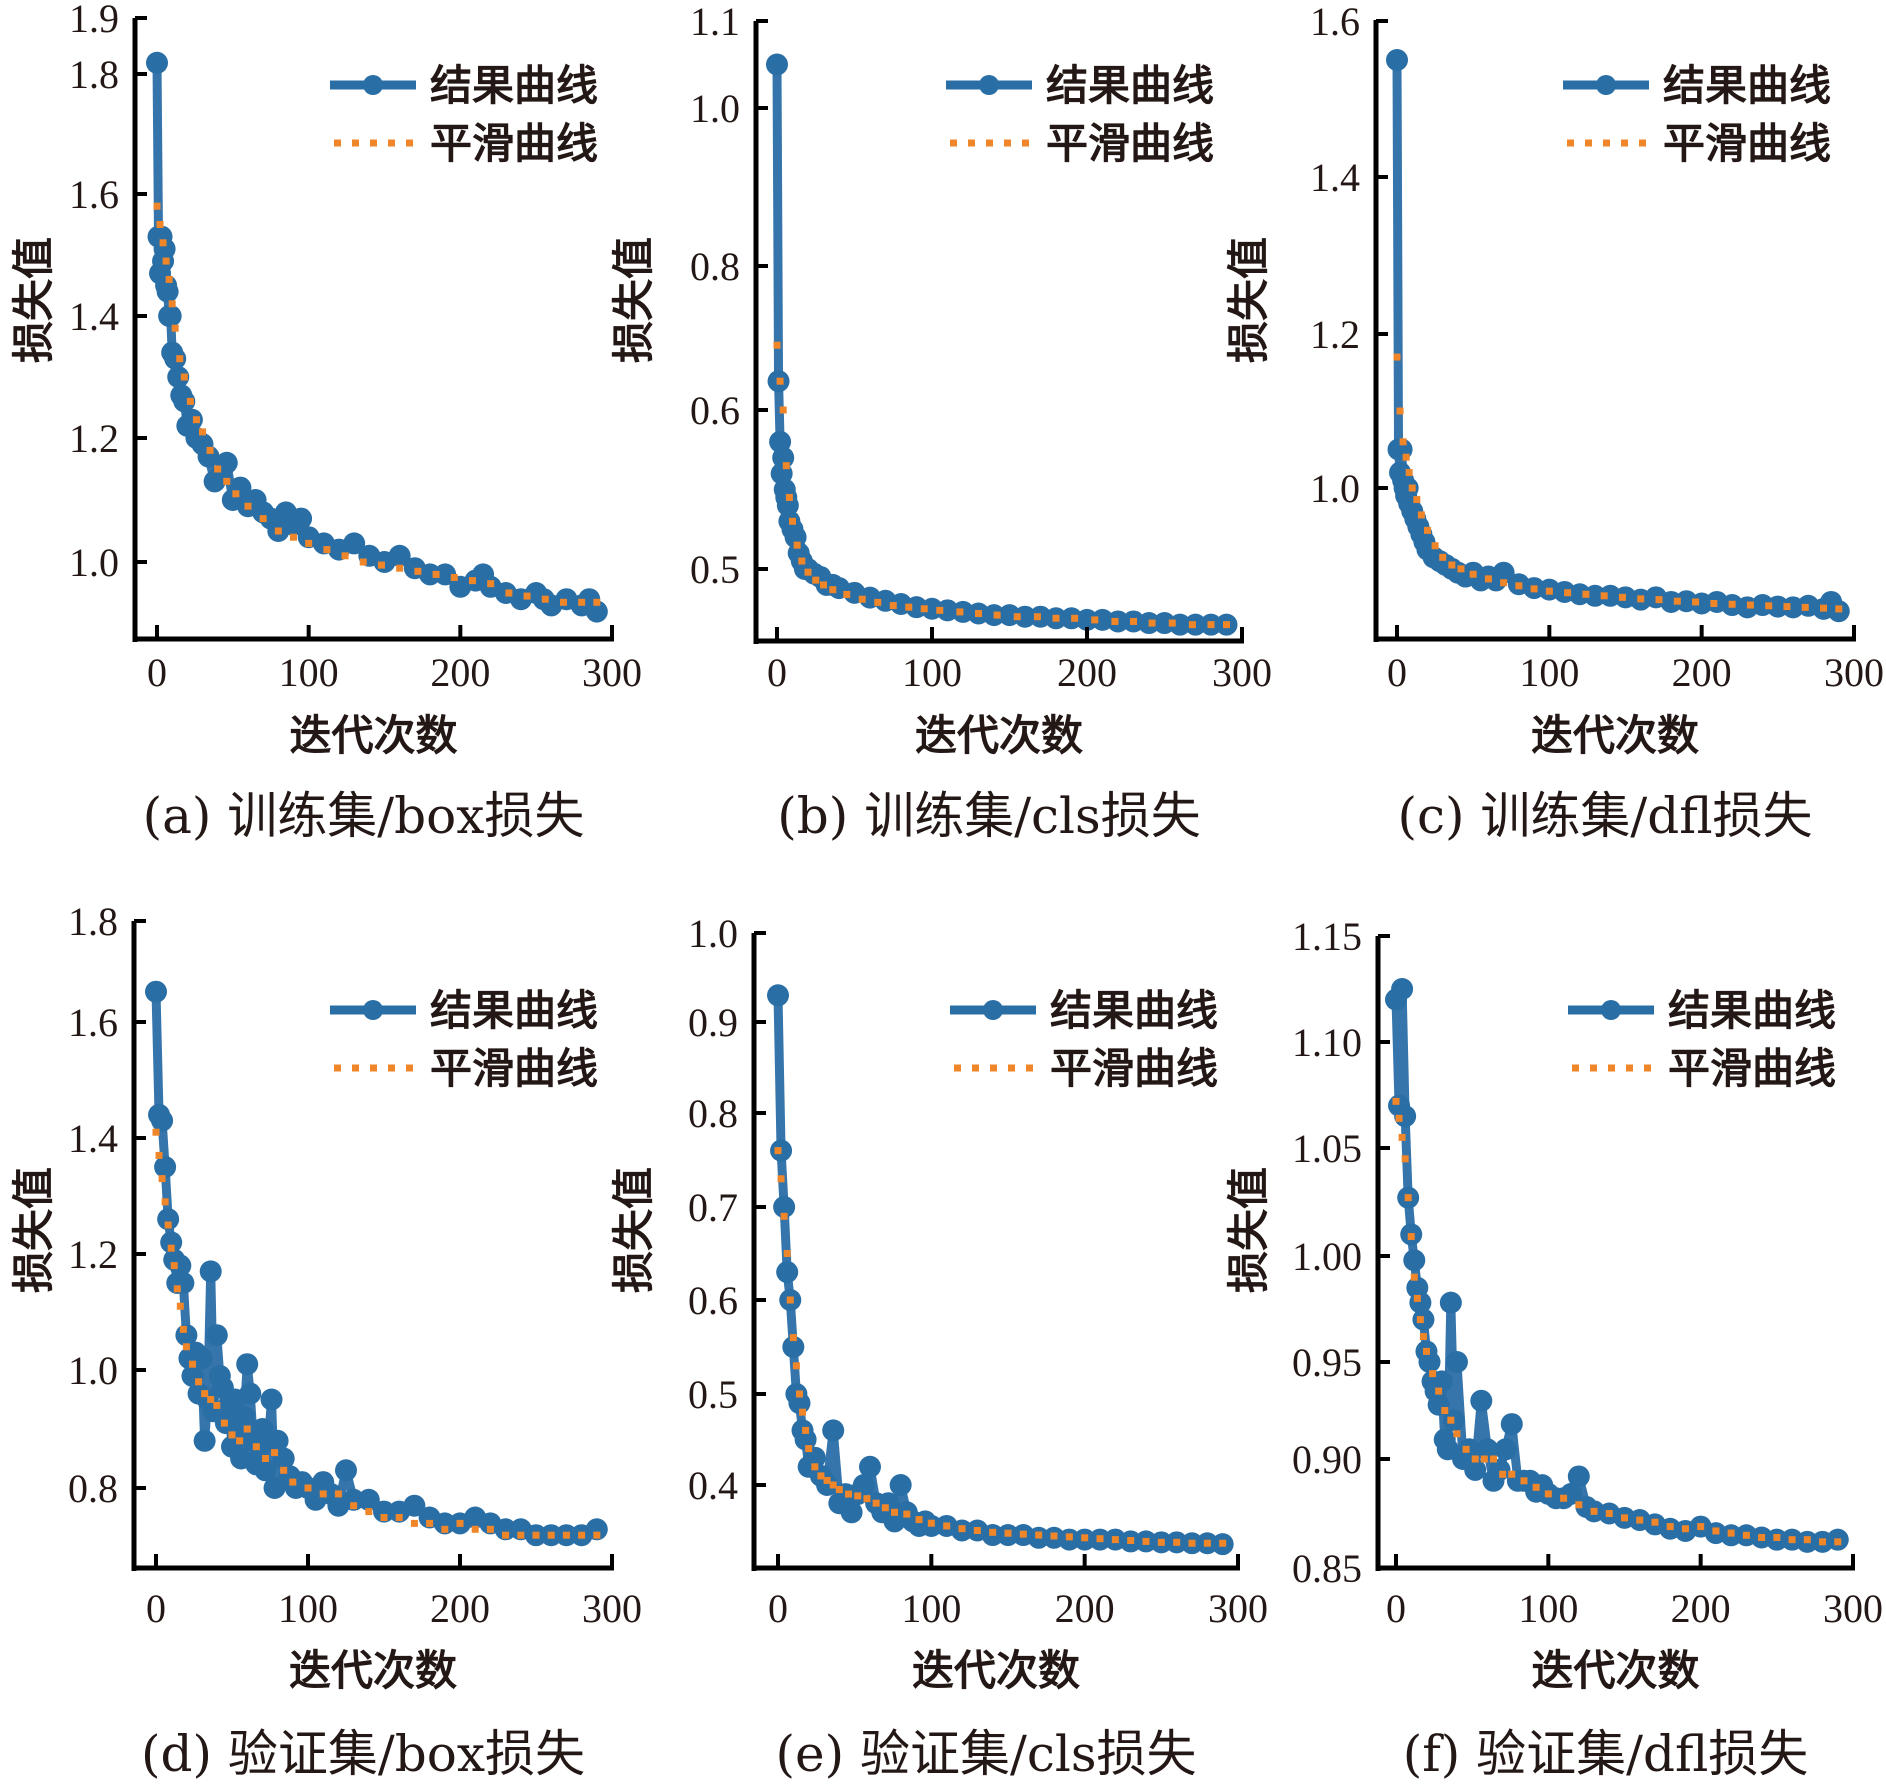 The image size is (1886, 1785). Describe the element at coordinates (713, 1394) in the screenshot. I see `y-tick-label: 0.5` at that location.